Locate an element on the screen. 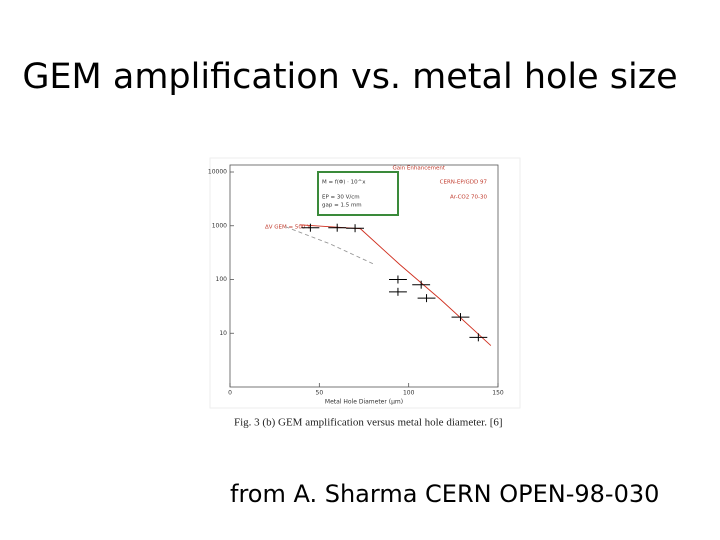 The height and width of the screenshot is (540, 720). annotation: M = f(Φ) · 10^x is located at coordinates (344, 183).